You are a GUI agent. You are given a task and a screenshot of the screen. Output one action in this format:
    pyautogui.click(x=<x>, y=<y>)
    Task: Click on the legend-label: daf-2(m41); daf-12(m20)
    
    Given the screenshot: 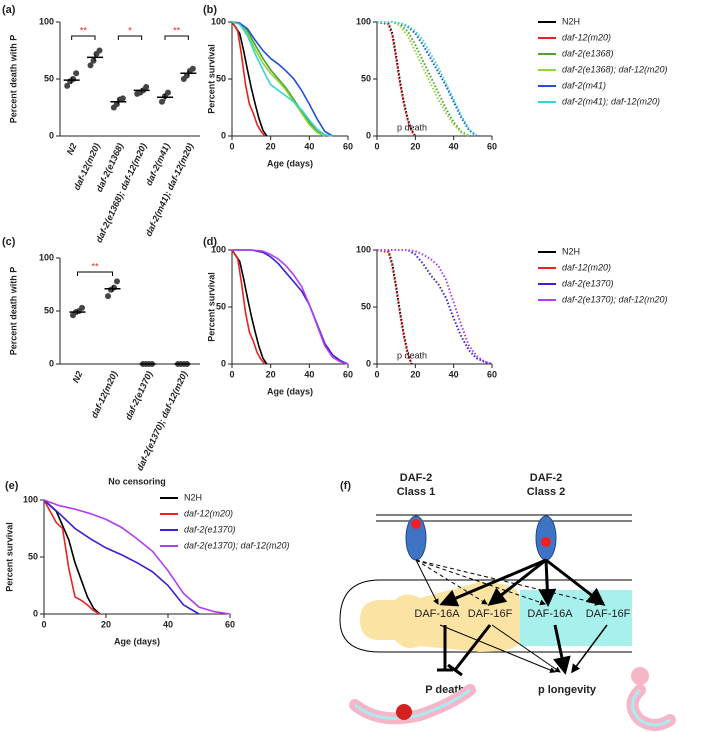 What is the action you would take?
    pyautogui.click(x=611, y=101)
    